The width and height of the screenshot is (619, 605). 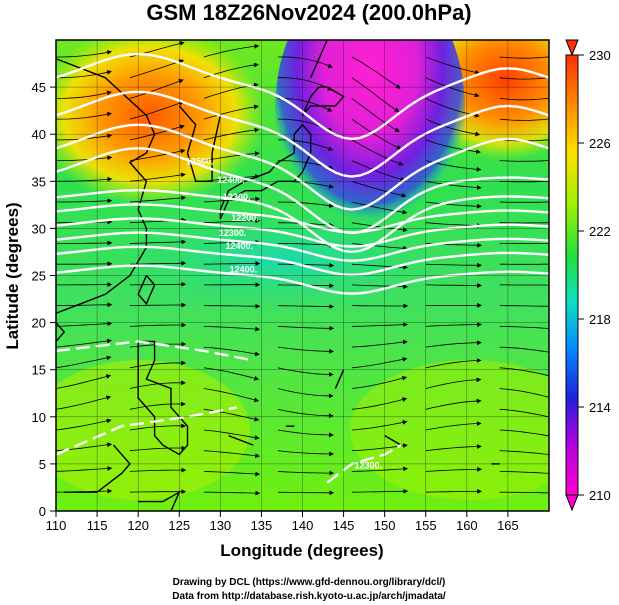 I want to click on y-tick-label: 10, so click(x=39, y=417).